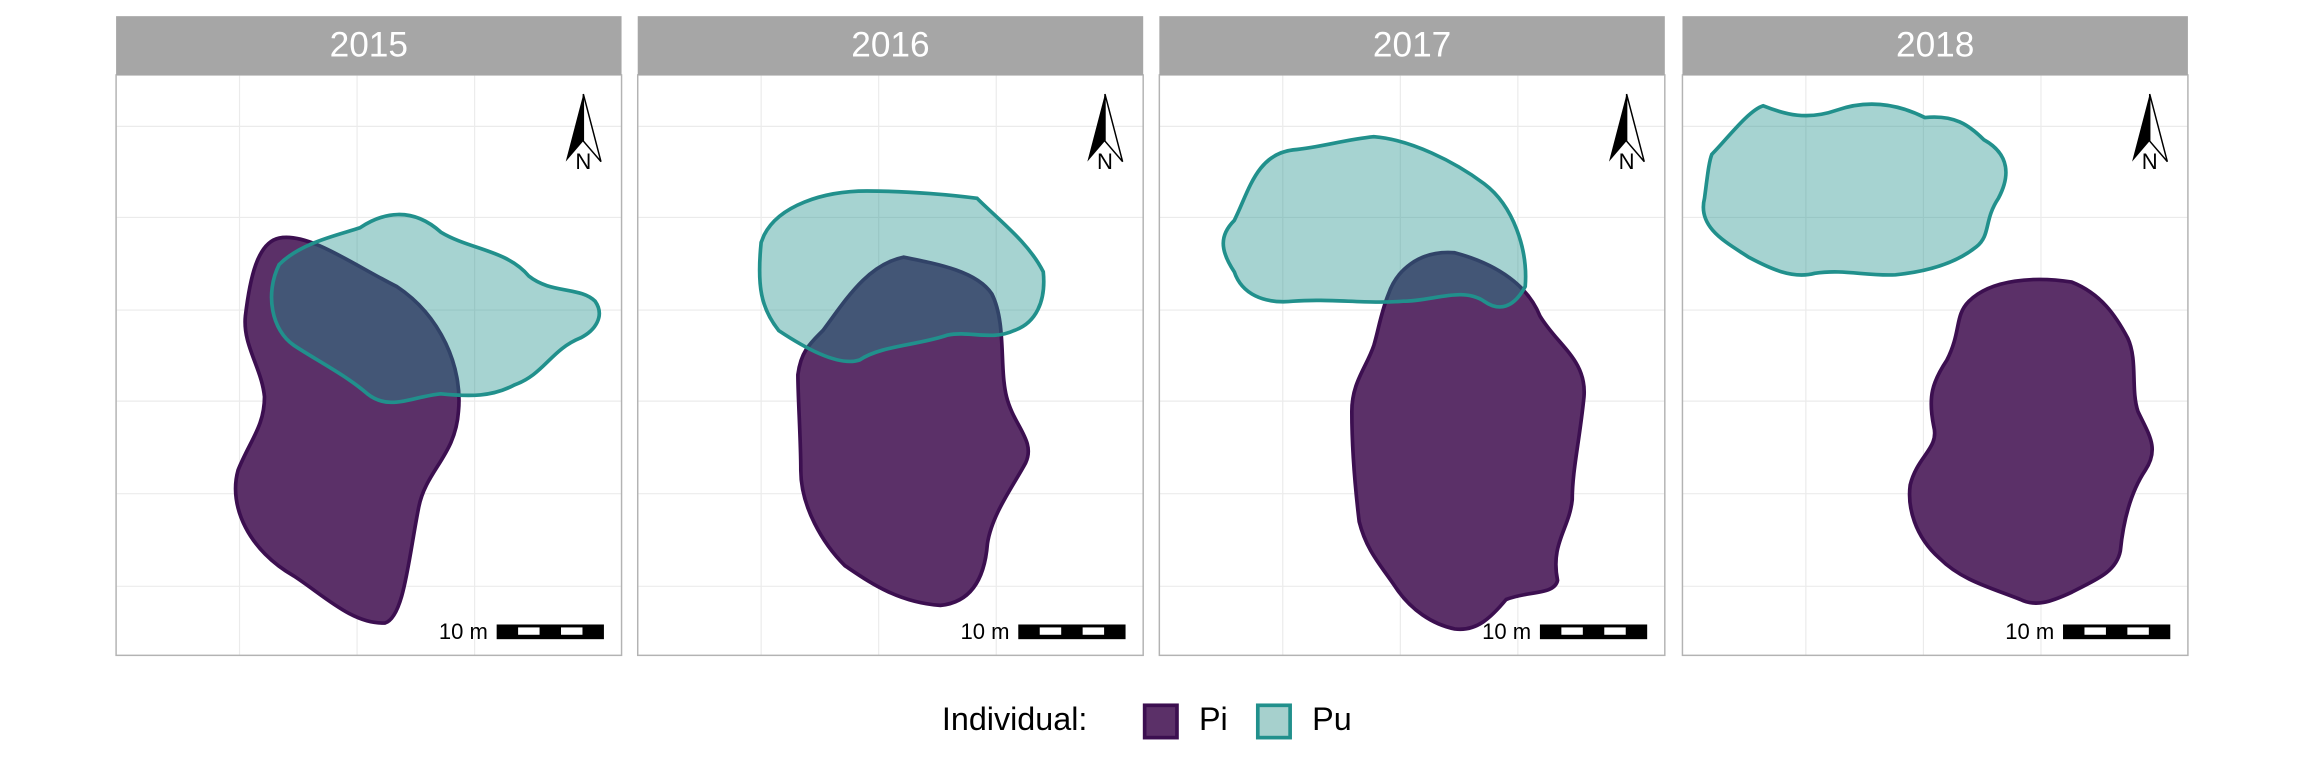 Image resolution: width=2304 pixels, height=768 pixels. Describe the element at coordinates (1015, 719) in the screenshot. I see `legend-title: Individual:` at that location.